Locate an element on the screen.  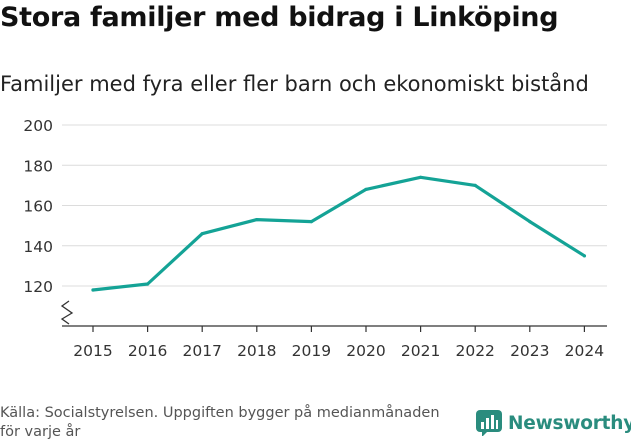
x-tick-label-2017: 2017 is located at coordinates (201, 351).